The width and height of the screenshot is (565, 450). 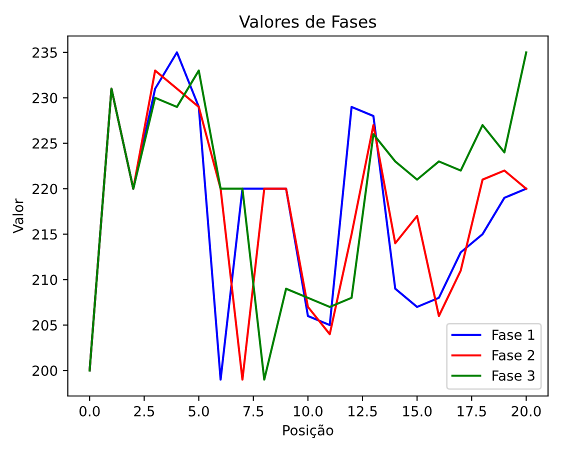 I want to click on y-tick-label: 220, so click(x=45, y=189).